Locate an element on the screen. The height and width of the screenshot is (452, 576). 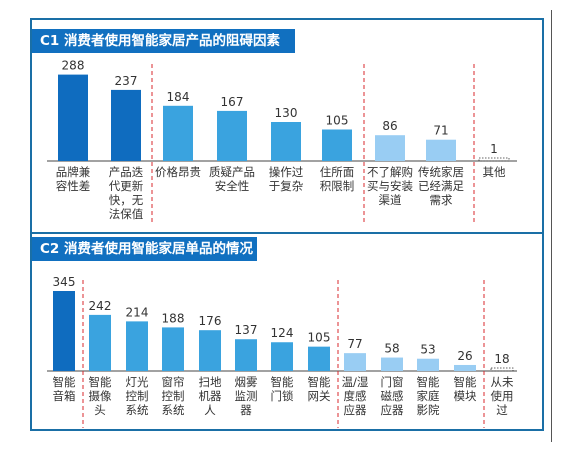
chart2-value-label-12: 26 is located at coordinates (464, 356).